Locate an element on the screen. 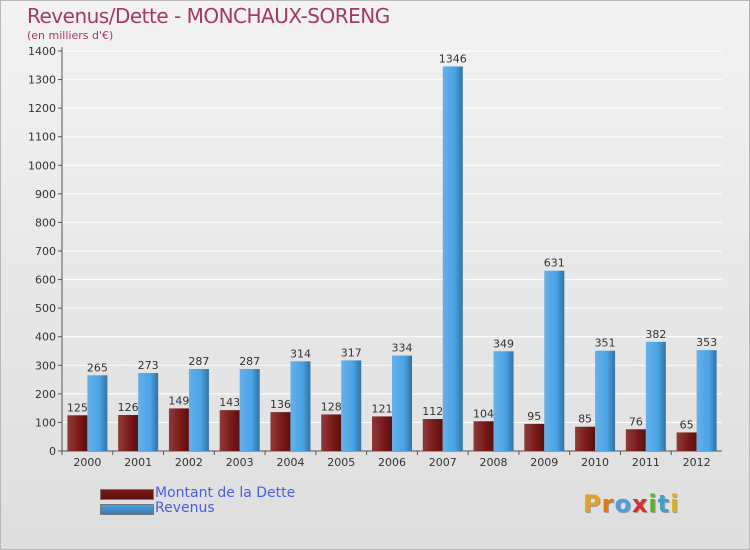  x-tick-label: 2005 is located at coordinates (341, 462).